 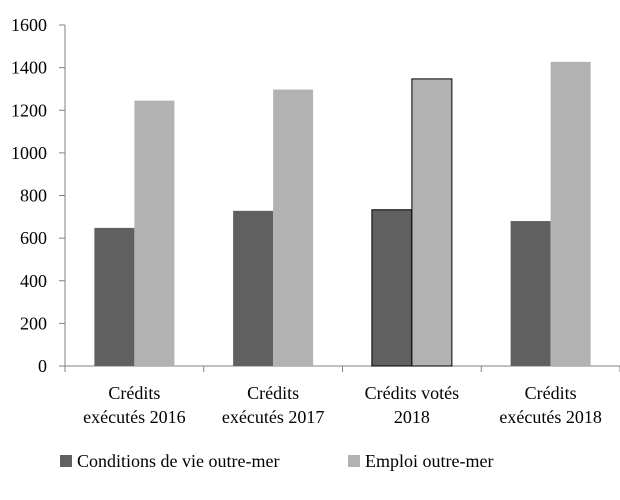 What do you see at coordinates (29, 153) in the screenshot?
I see `y-tick-label: 1000` at bounding box center [29, 153].